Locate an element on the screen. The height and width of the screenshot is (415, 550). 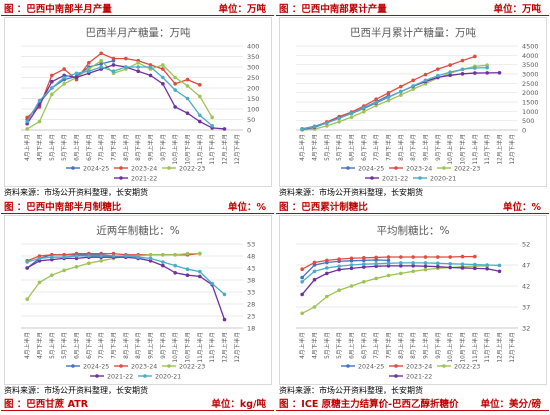
y-tick-label: 48 is located at coordinates (251, 257).